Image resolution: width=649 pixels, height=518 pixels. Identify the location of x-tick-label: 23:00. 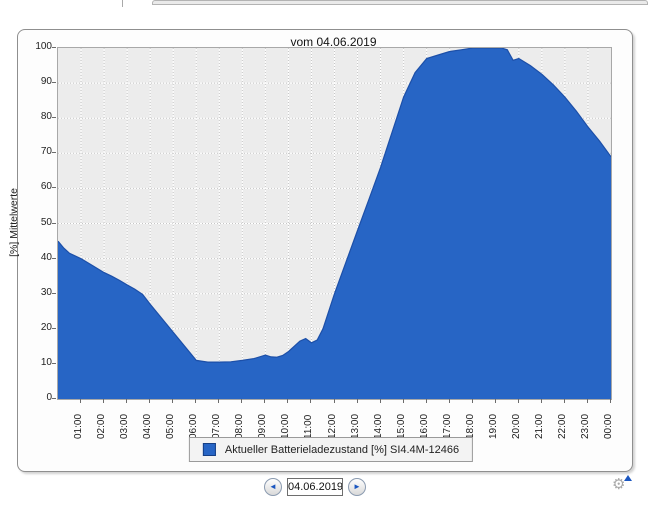
(585, 426).